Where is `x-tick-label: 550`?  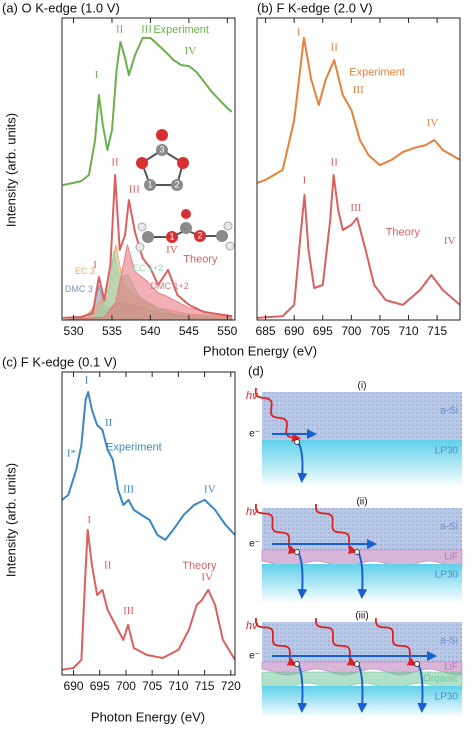
x-tick-label: 550 is located at coordinates (227, 331).